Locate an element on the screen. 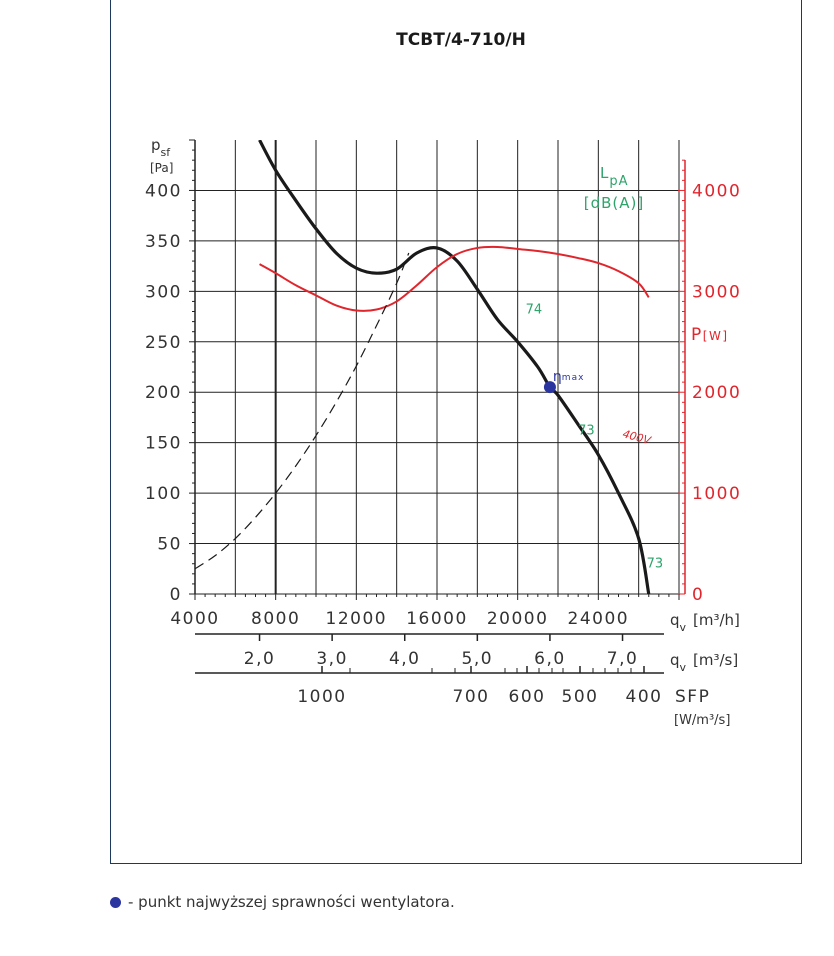  y2-tick-label: 4000 is located at coordinates (716, 191).